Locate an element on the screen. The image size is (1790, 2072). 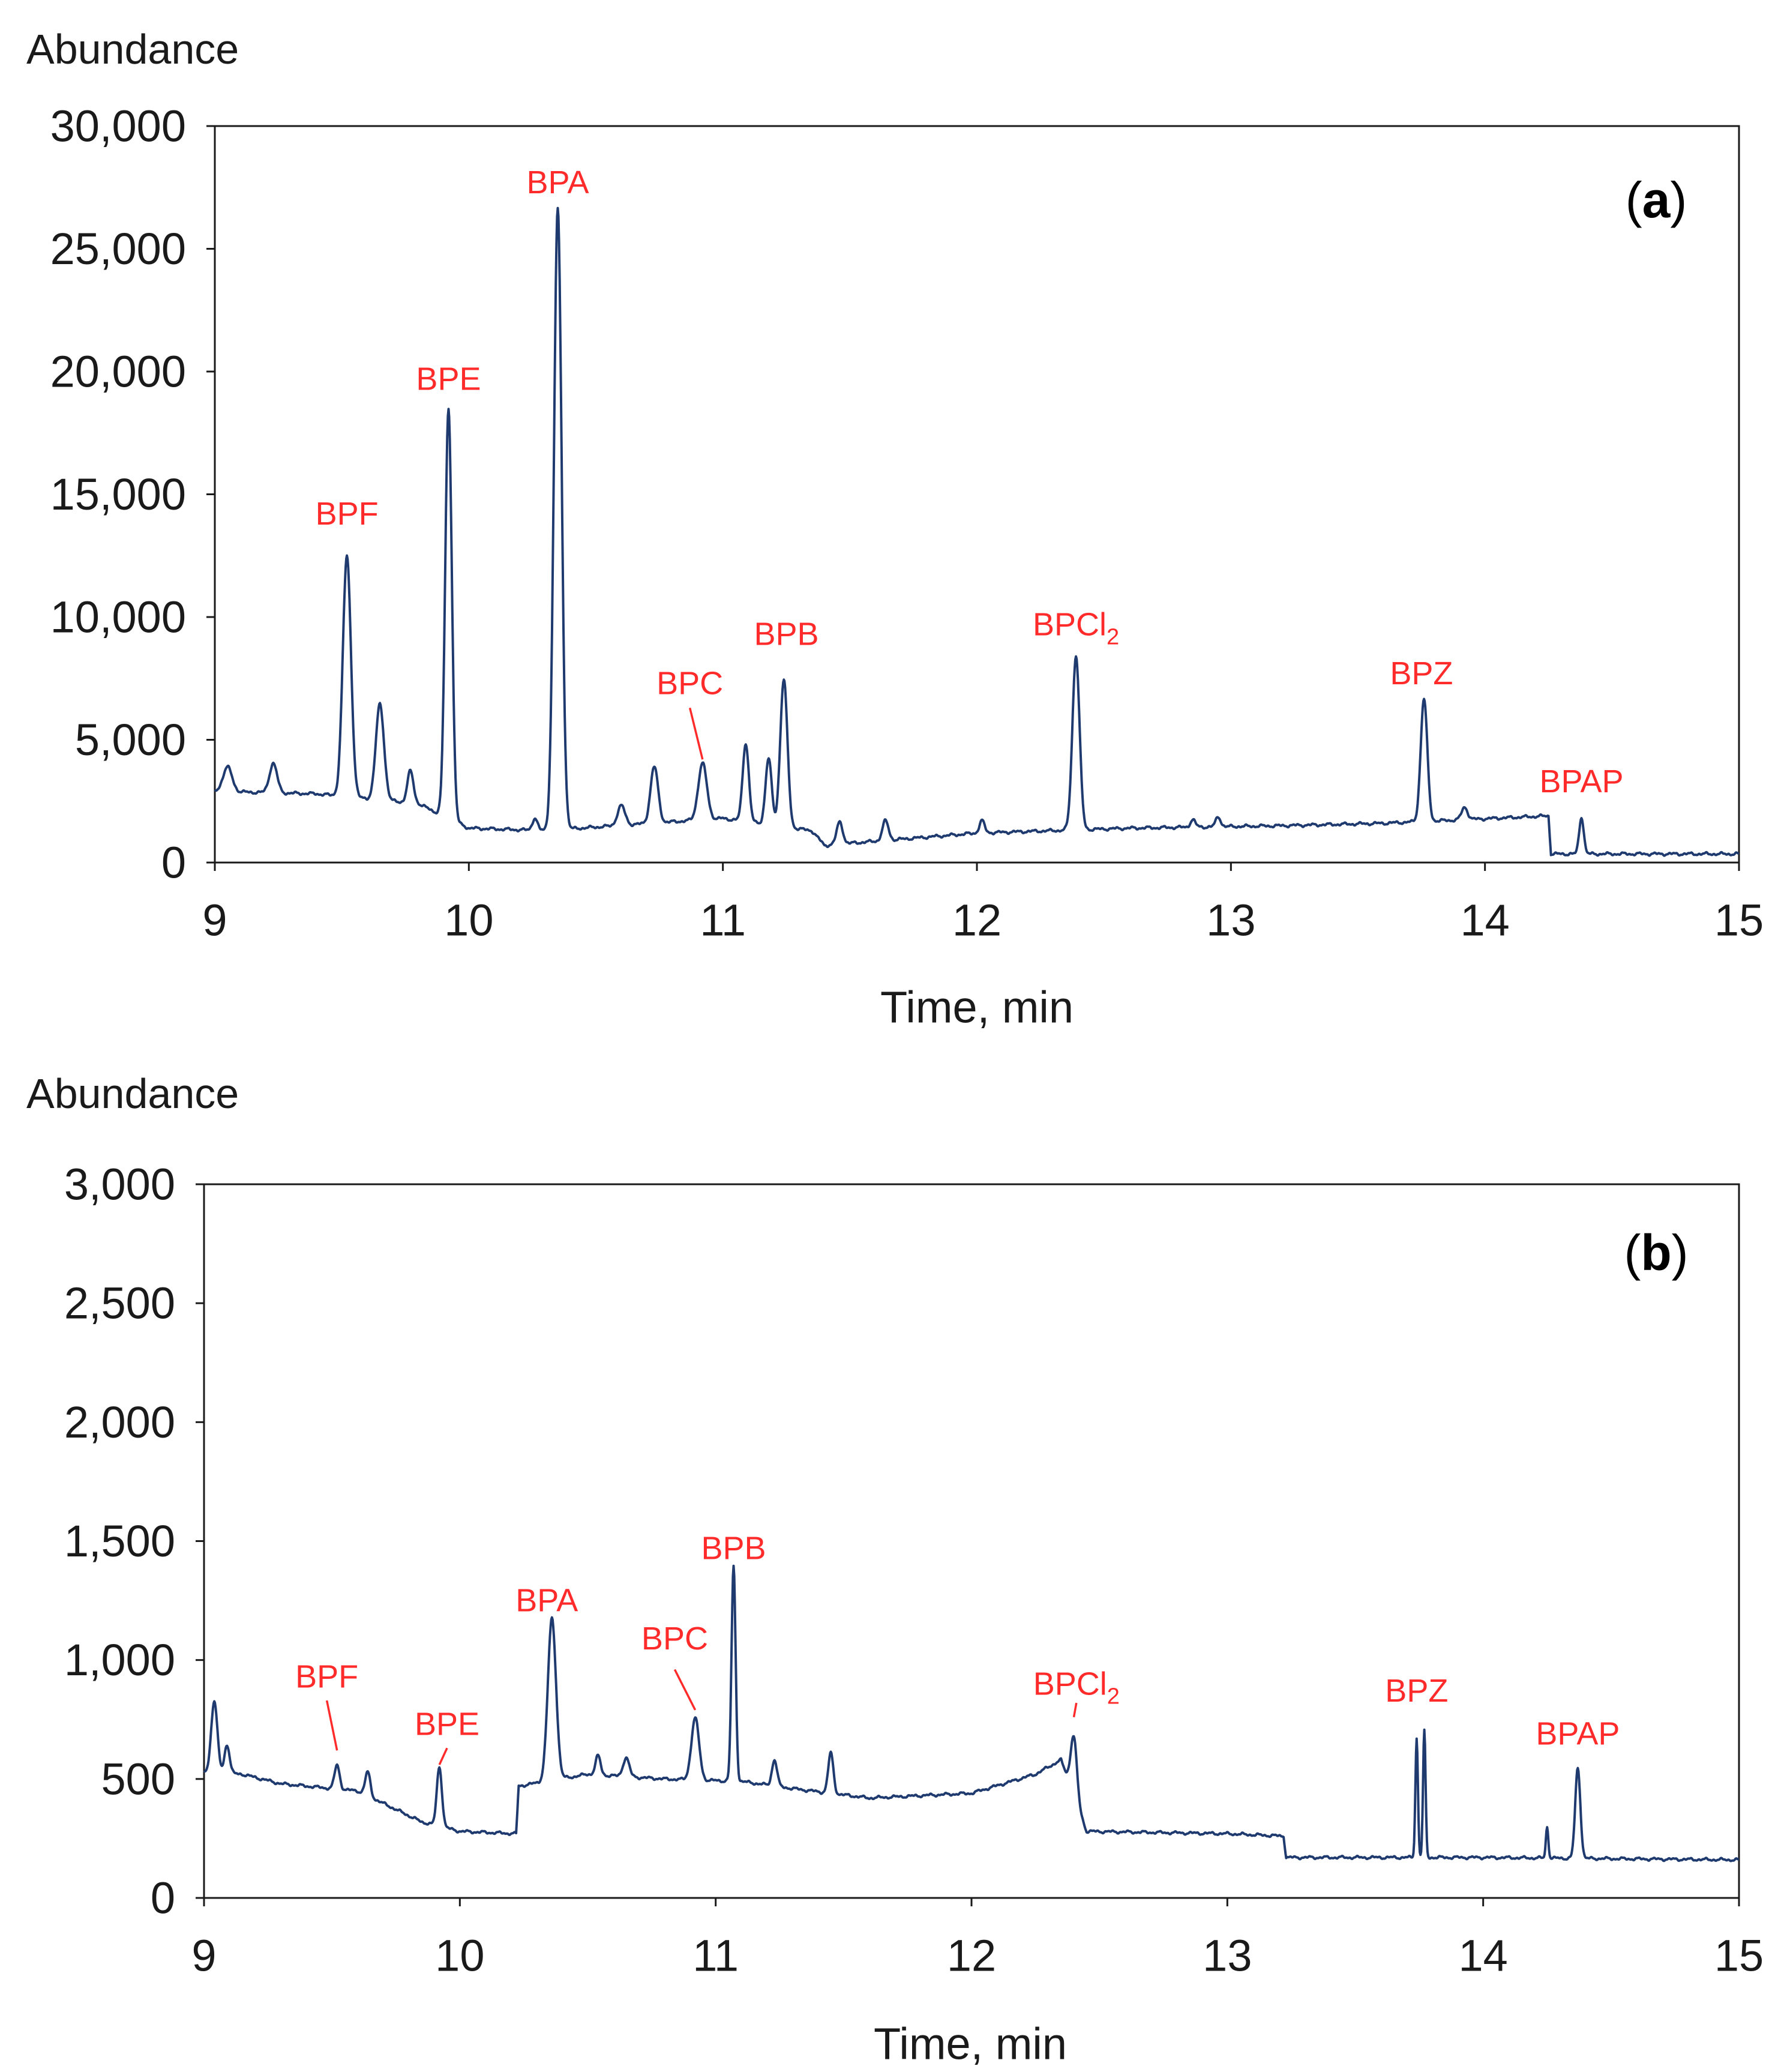
panel-tag-letter: a is located at coordinates (1656, 200).